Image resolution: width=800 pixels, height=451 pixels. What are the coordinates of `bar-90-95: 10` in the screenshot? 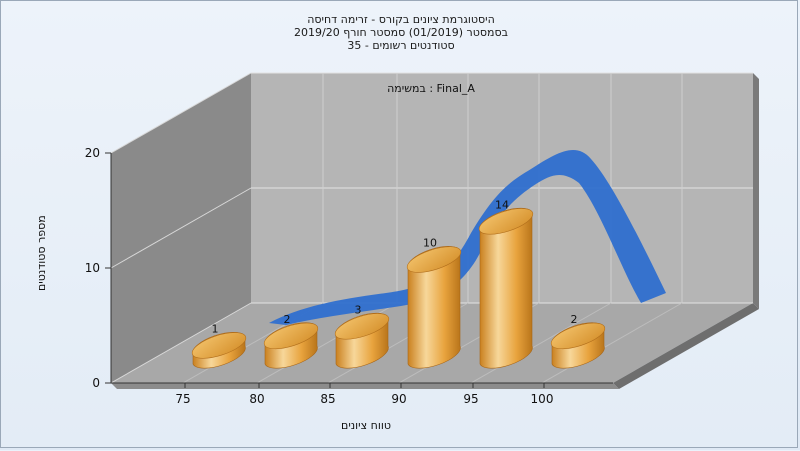 It's located at (434, 303).